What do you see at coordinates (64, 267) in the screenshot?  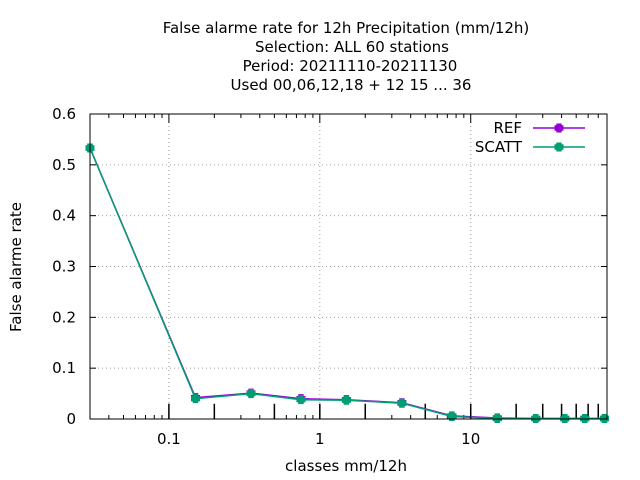 I see `y-tick-label: 0.3` at bounding box center [64, 267].